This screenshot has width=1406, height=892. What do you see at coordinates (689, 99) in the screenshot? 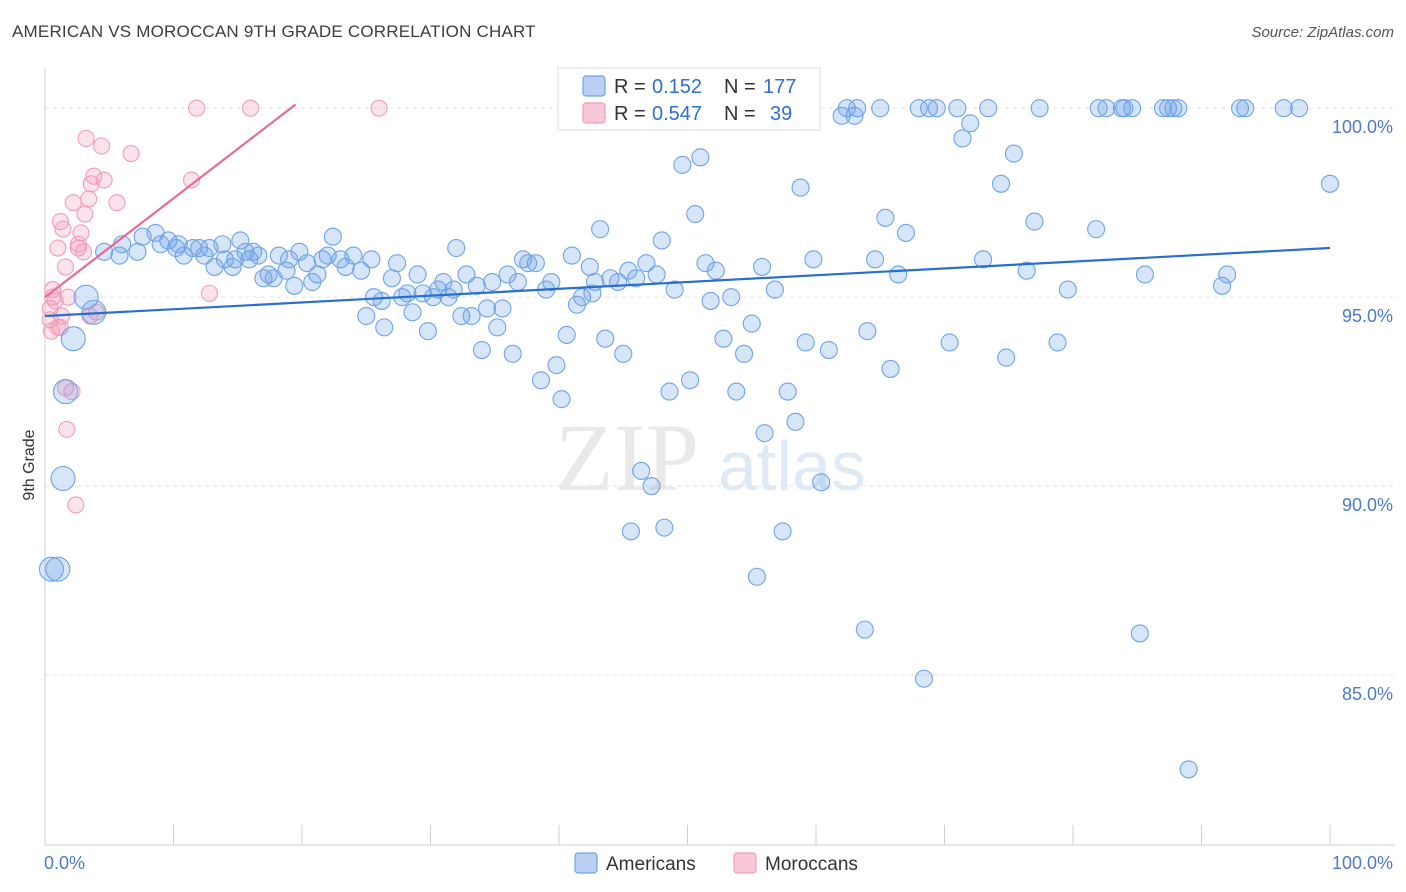
I see `stats-legend: R = 0.152 N = 177 R = 0.547 N = 39` at bounding box center [689, 99].